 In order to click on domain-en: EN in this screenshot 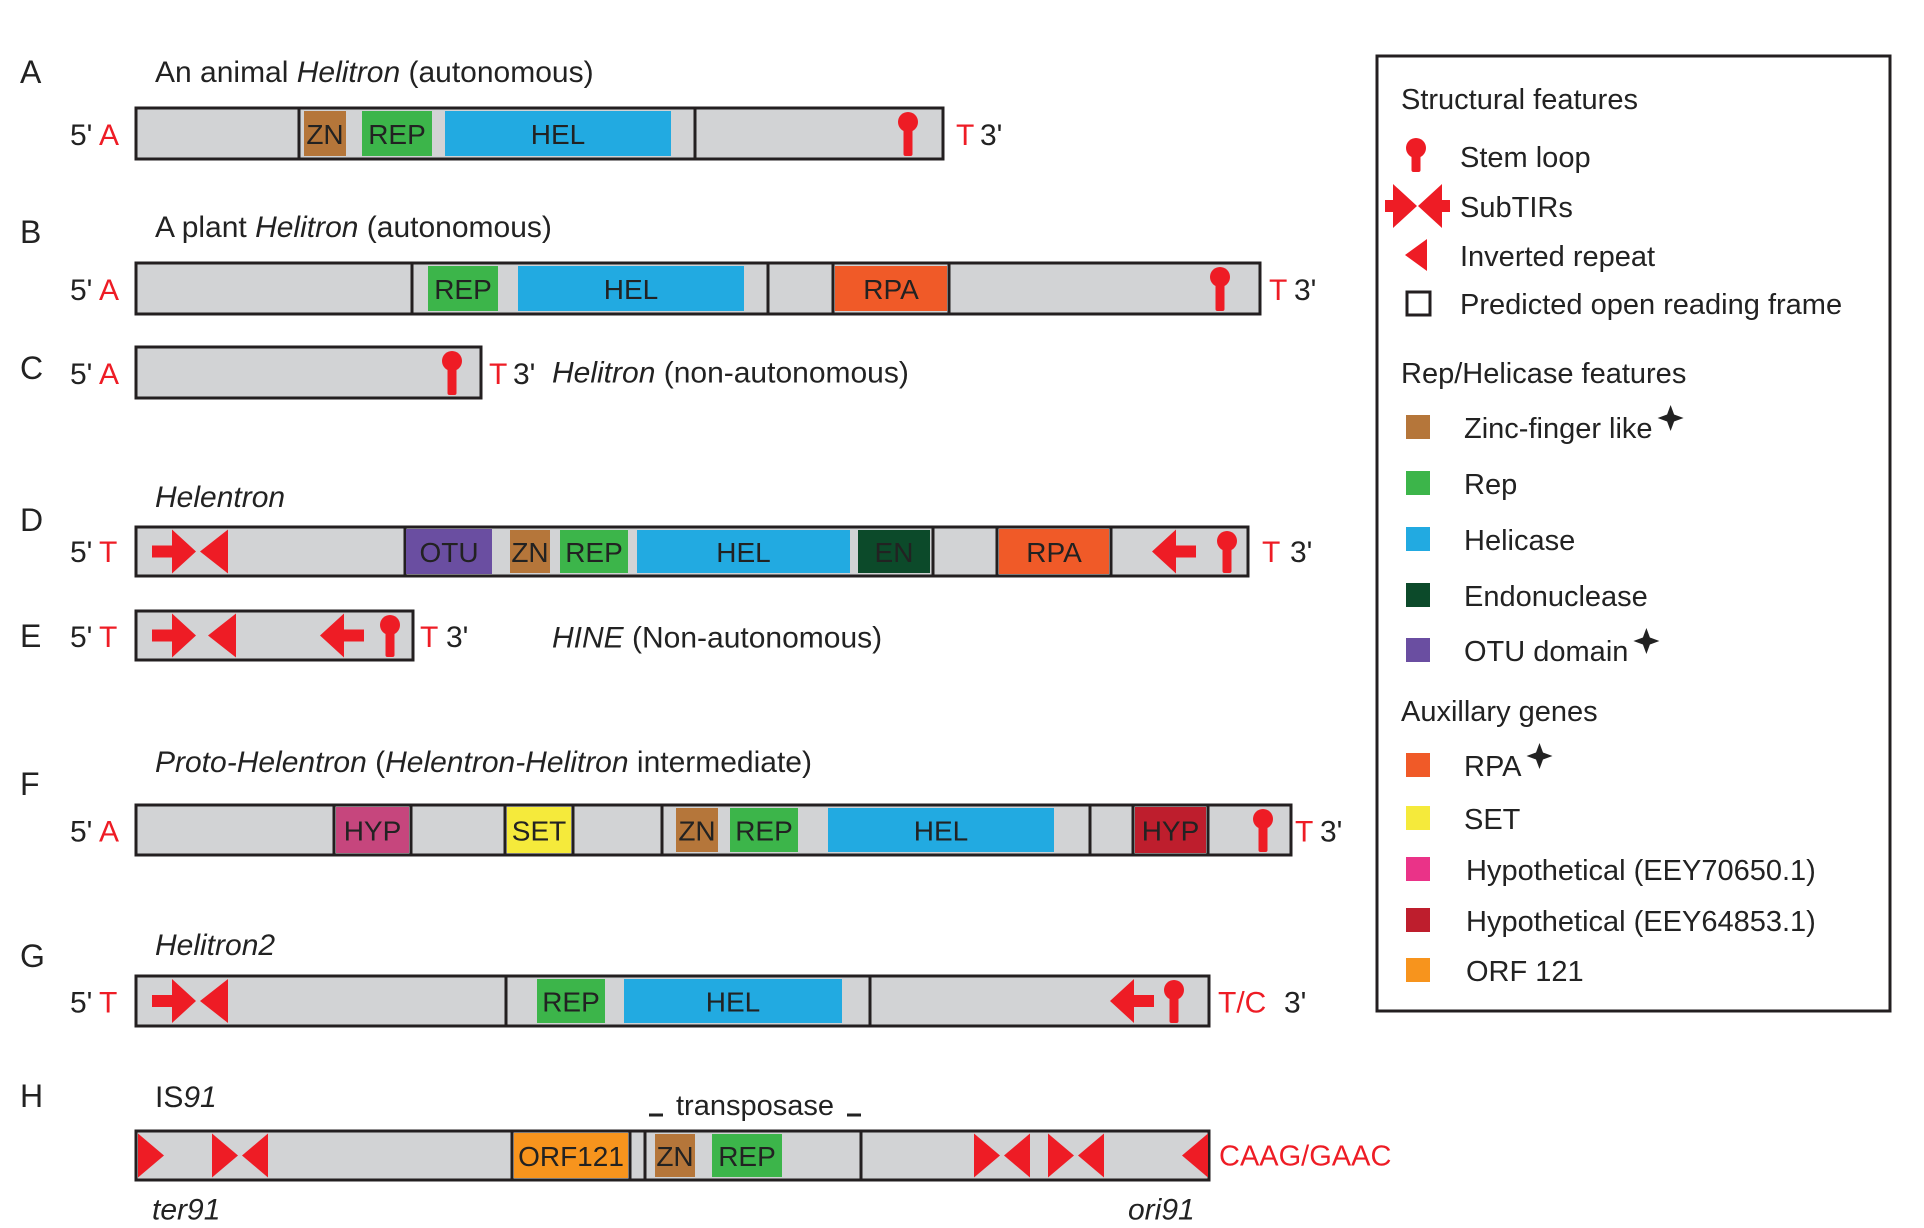, I will do `click(894, 551)`.